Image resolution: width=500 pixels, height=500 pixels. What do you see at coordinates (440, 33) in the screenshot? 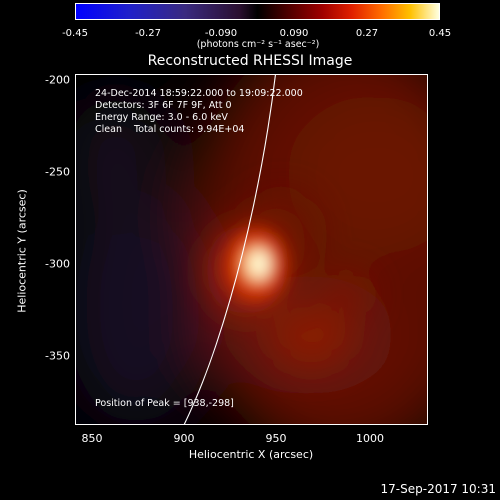
I see `colorbar-tick: 0.45` at bounding box center [440, 33].